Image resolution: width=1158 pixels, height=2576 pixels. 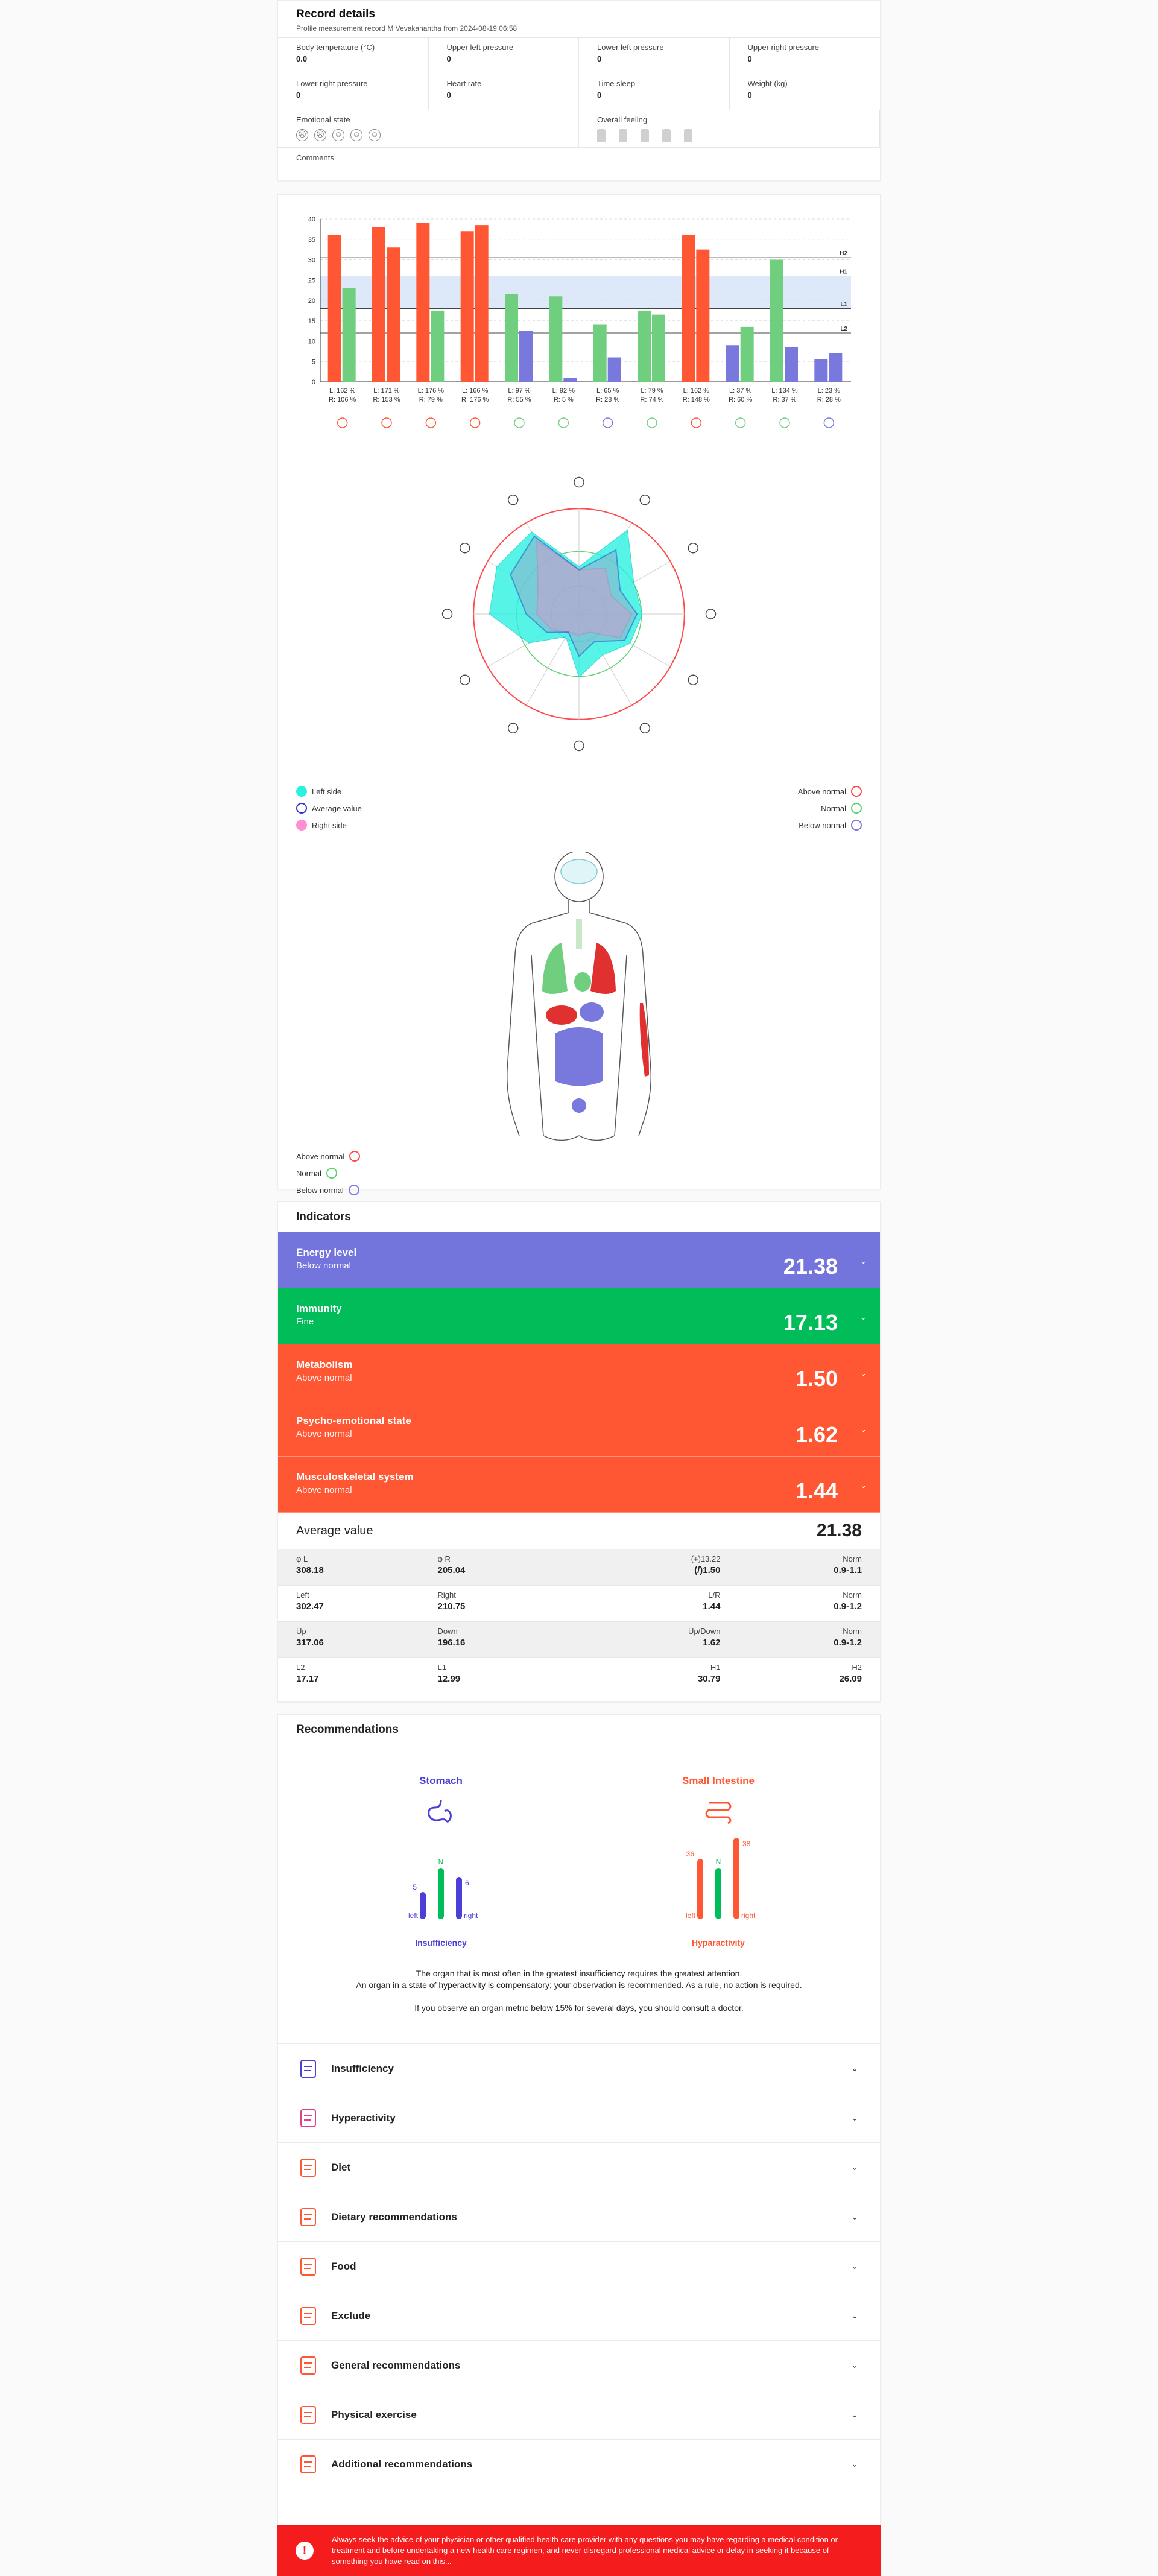 I want to click on legend-above-label: Above normal, so click(x=821, y=791).